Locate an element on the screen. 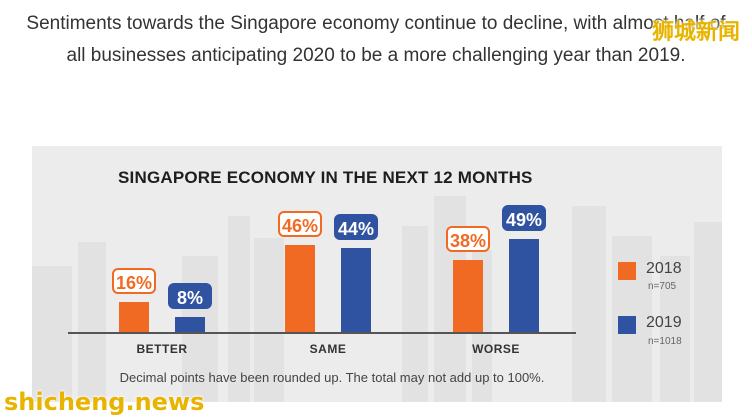 The height and width of the screenshot is (420, 752). data-label-2019-same: 44% is located at coordinates (356, 227).